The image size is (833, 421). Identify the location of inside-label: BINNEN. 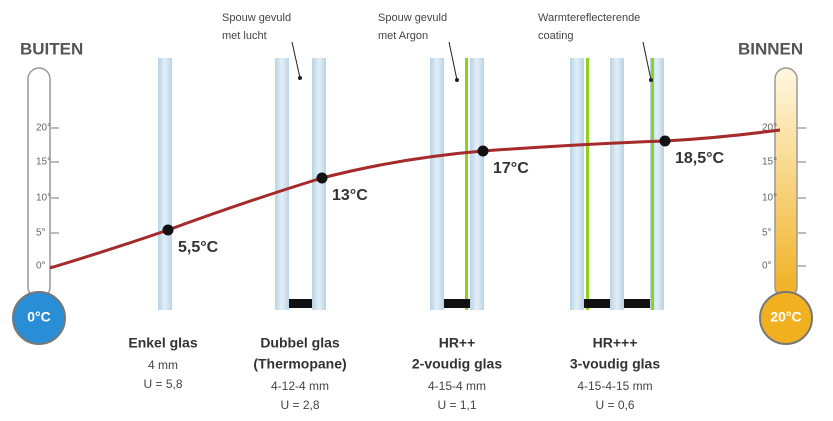
(770, 48).